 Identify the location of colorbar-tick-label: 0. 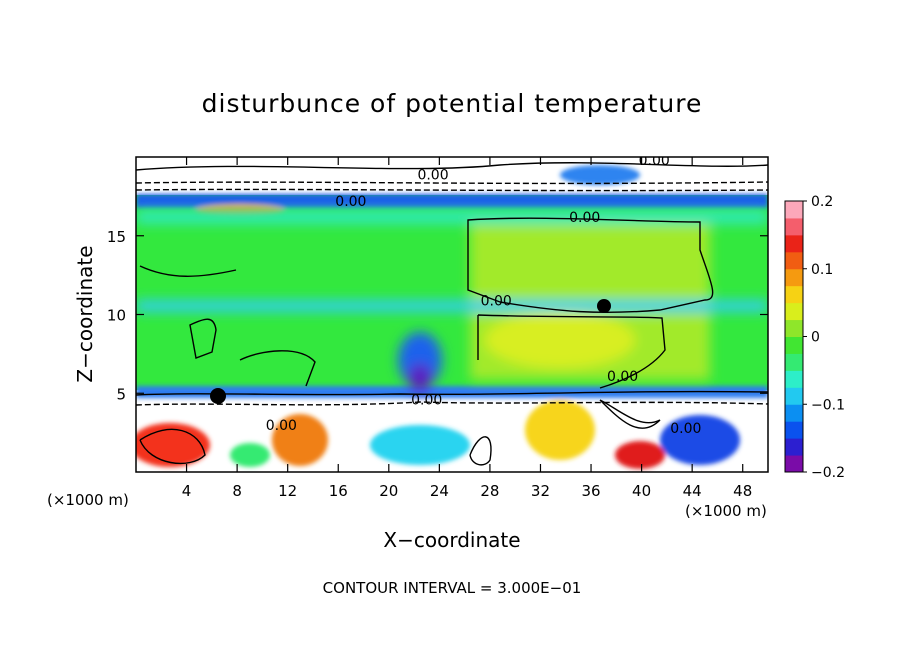
(815, 338).